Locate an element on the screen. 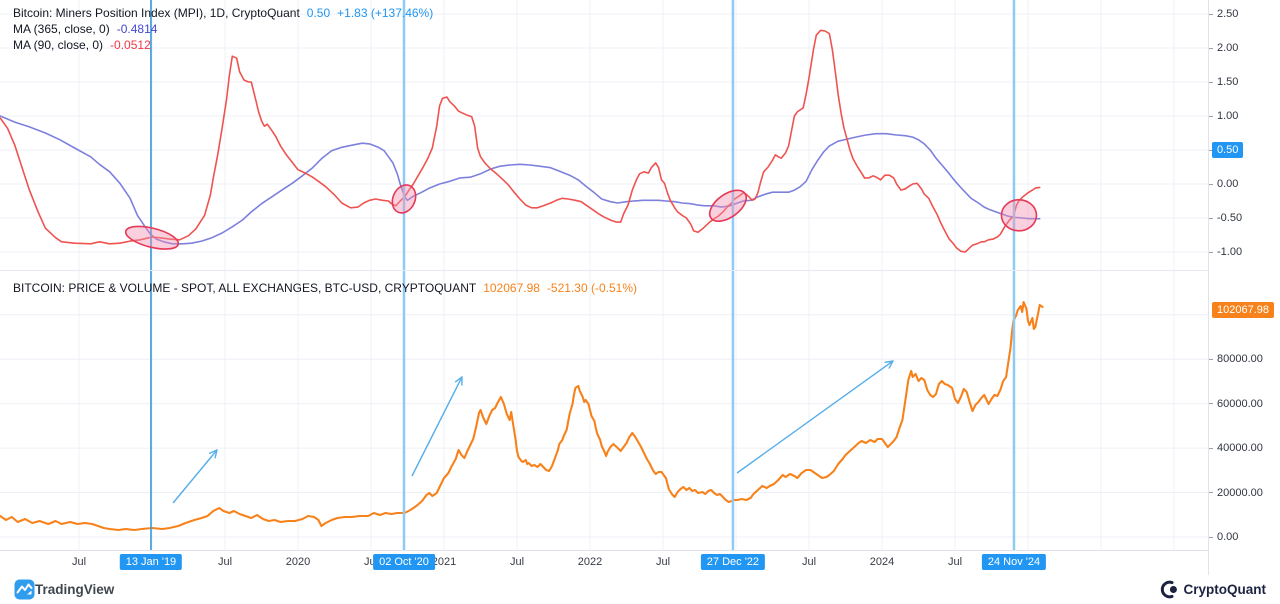 The height and width of the screenshot is (604, 1280). y-axis-tick-label: 1.00 is located at coordinates (1244, 116).